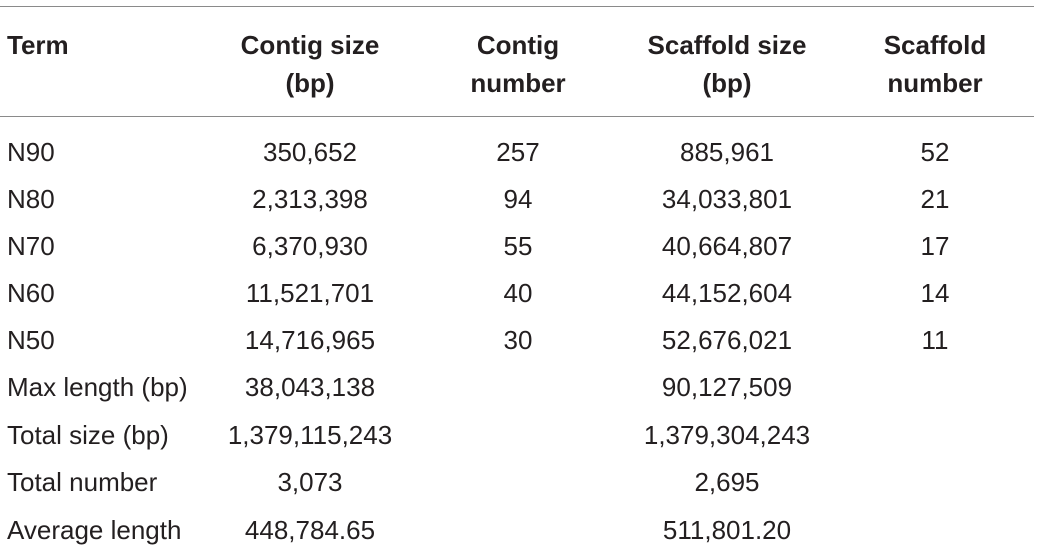  What do you see at coordinates (310, 152) in the screenshot?
I see `contig-size-cell: 350,652` at bounding box center [310, 152].